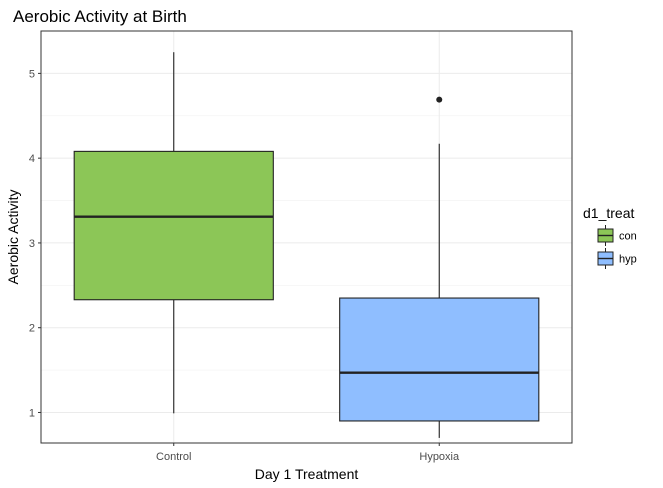  I want to click on y-tick-label: 3, so click(32, 244).